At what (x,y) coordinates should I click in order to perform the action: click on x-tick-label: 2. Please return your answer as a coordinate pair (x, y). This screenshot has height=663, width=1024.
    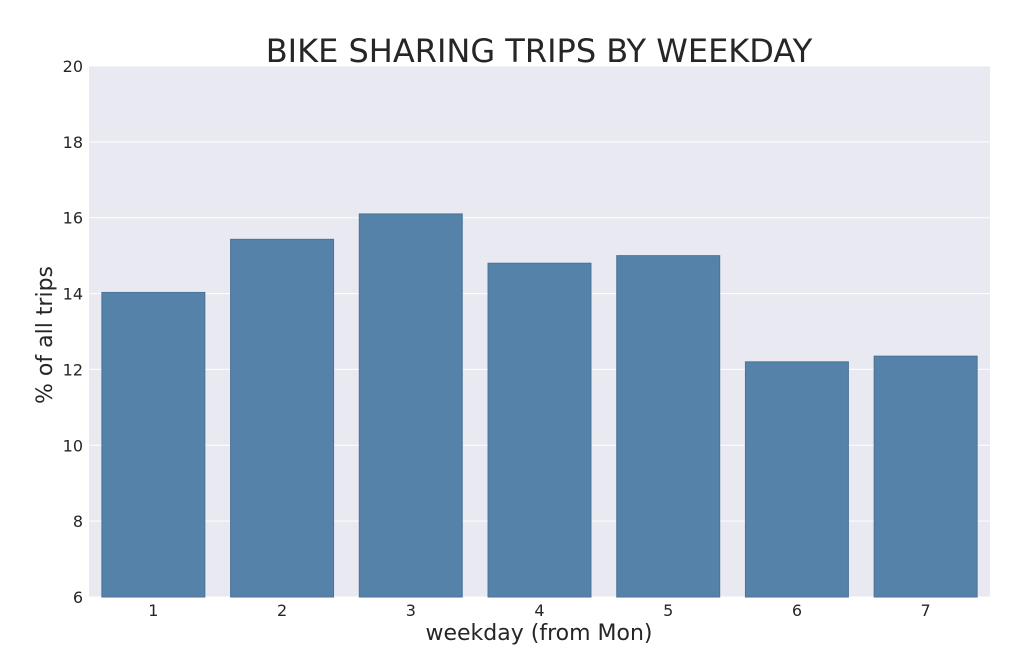
    Looking at the image, I should click on (282, 610).